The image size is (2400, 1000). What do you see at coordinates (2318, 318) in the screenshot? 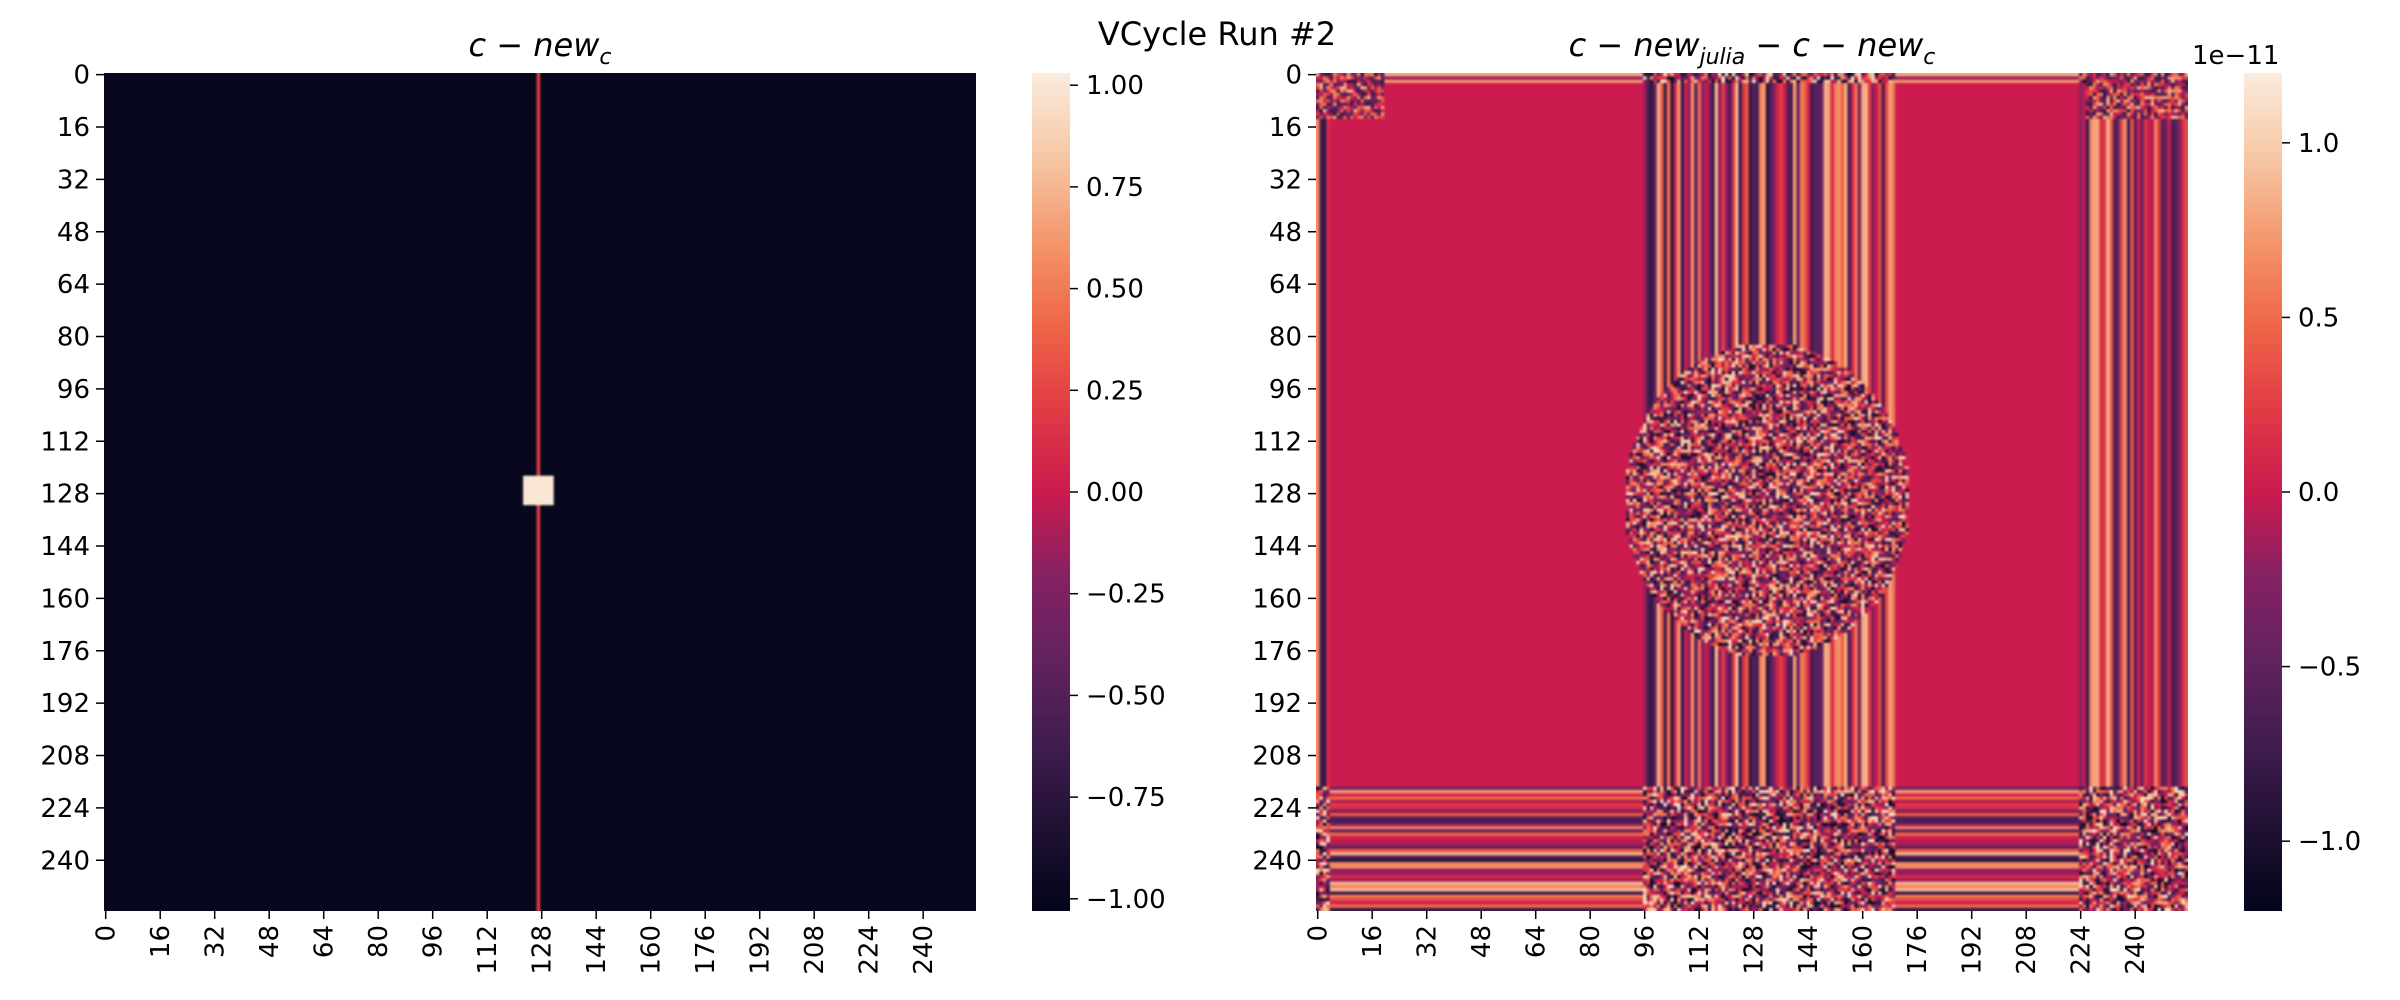
I see `colorbar-tick-label: 0.5` at bounding box center [2318, 318].